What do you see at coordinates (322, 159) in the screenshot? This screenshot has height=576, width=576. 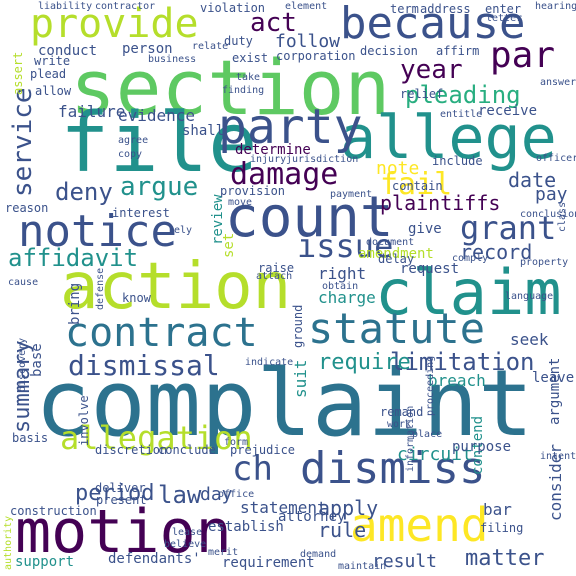 I see `word-jurisdiction: jurisdiction` at bounding box center [322, 159].